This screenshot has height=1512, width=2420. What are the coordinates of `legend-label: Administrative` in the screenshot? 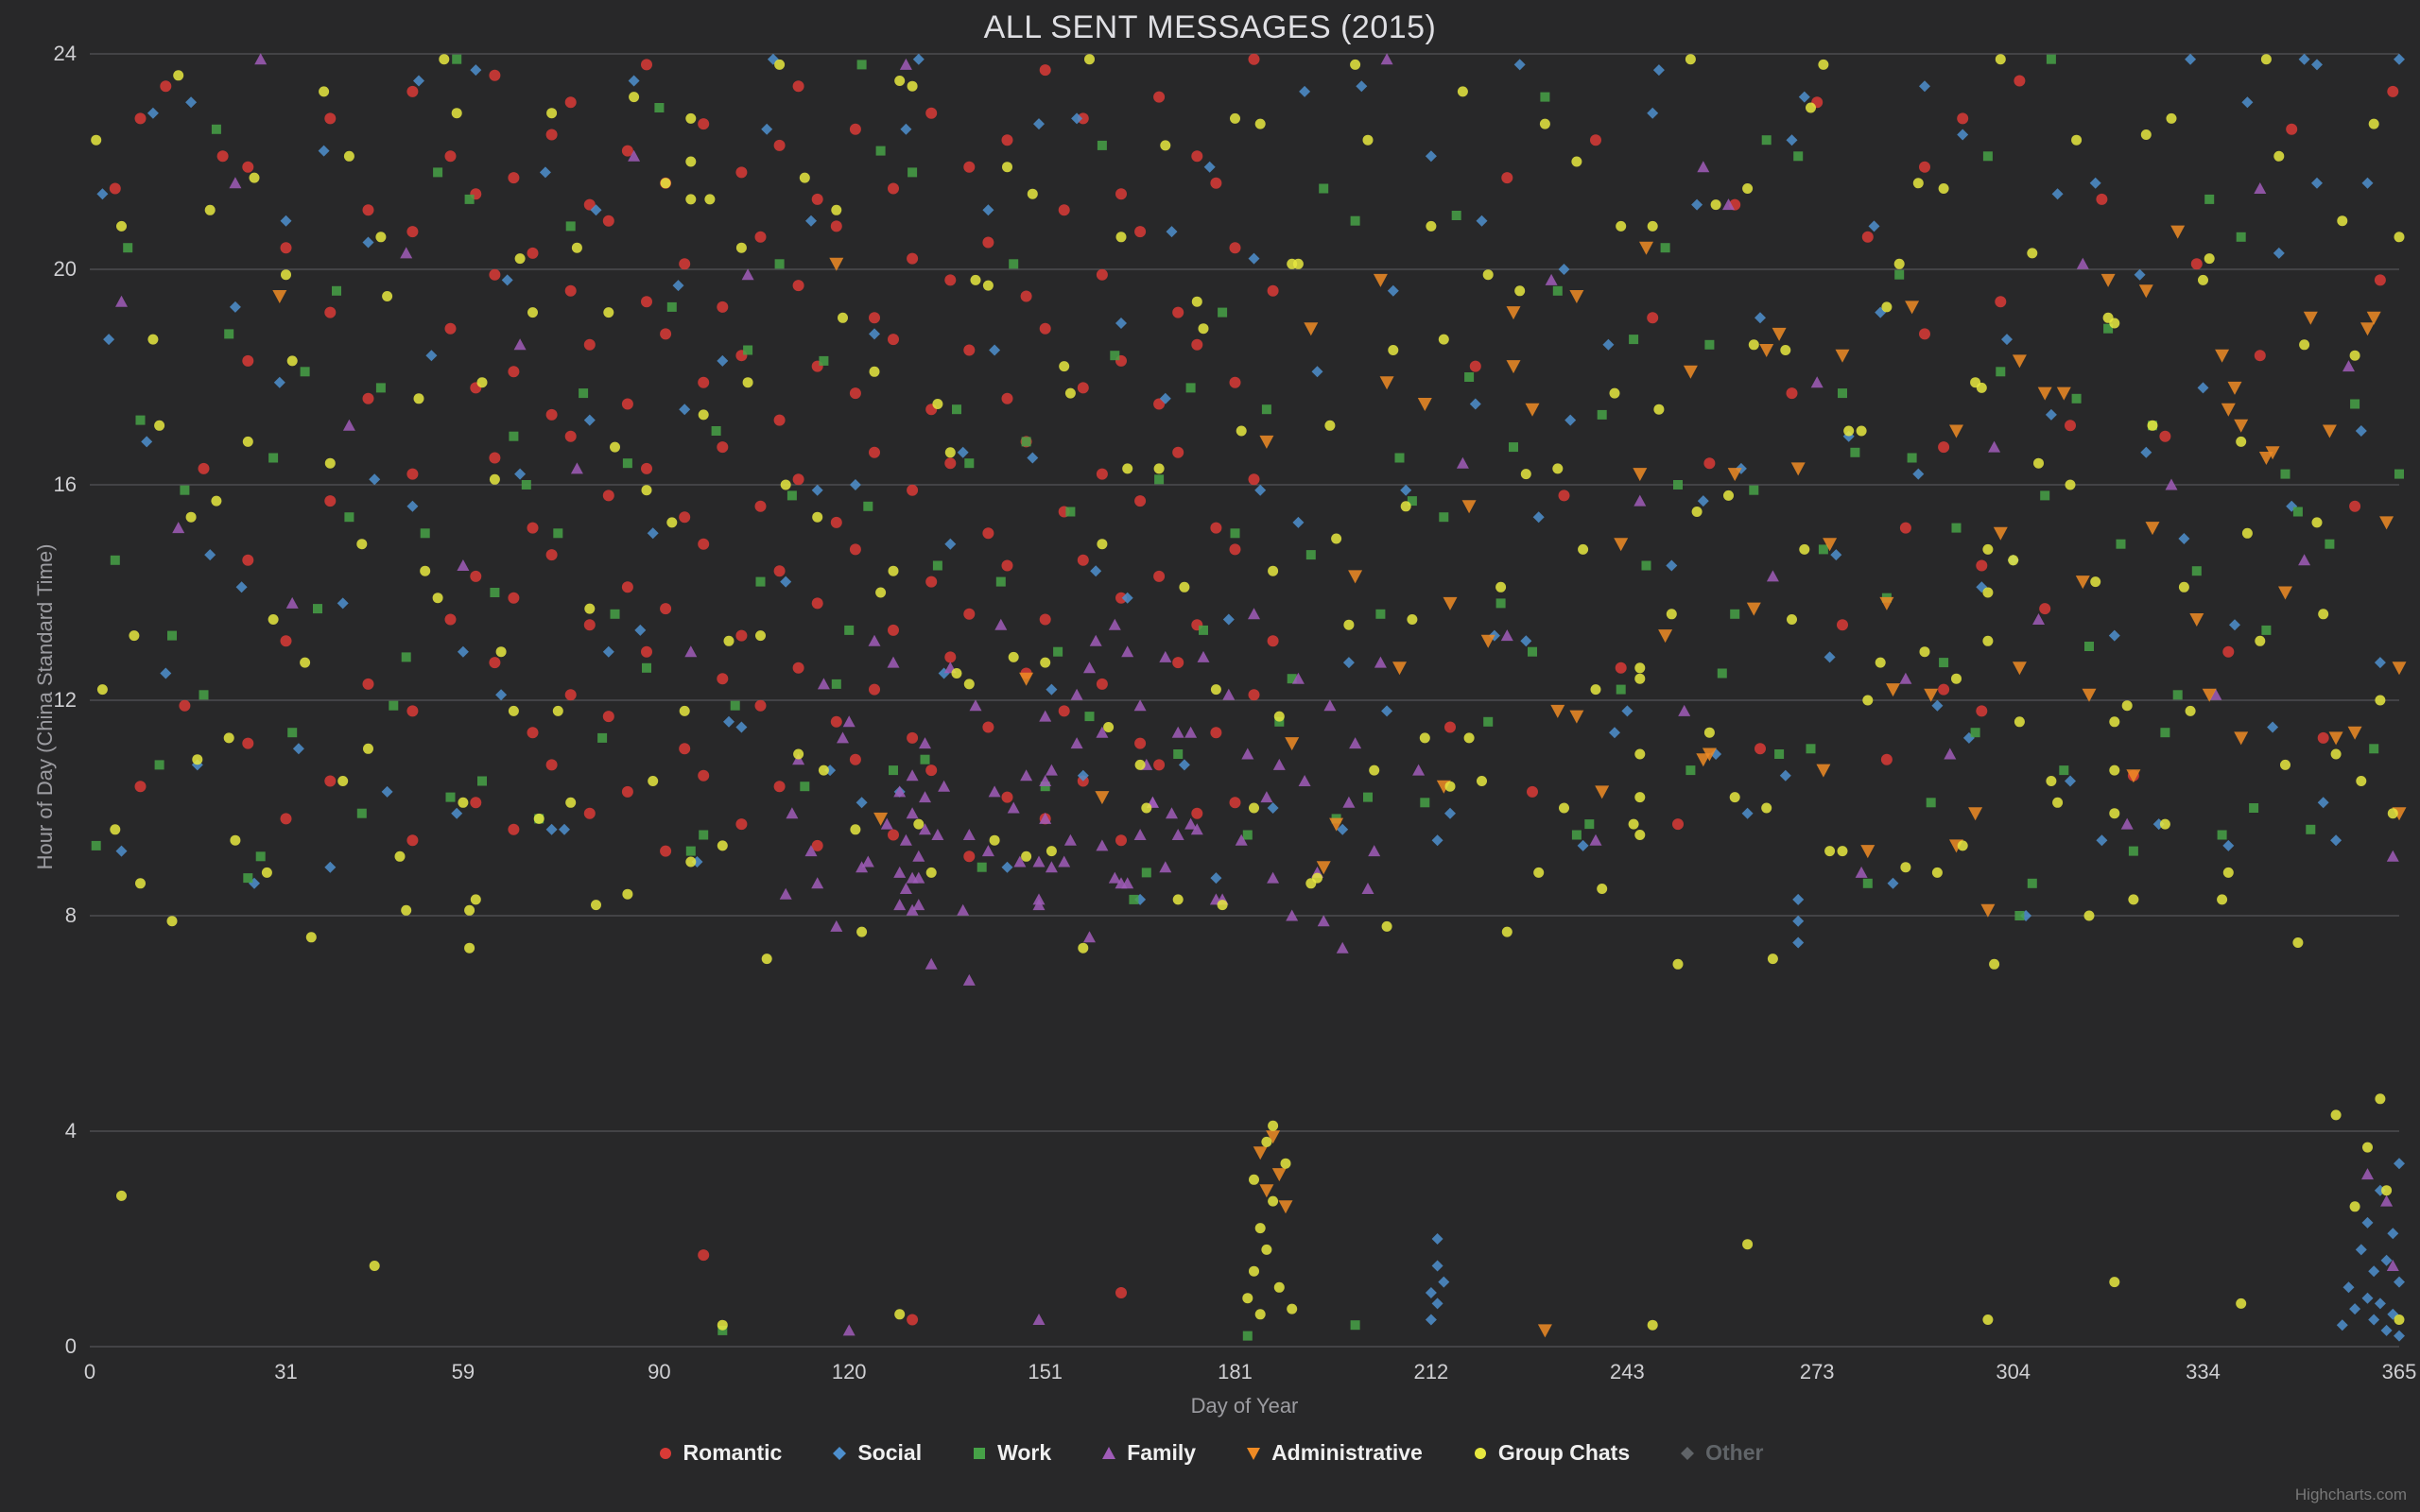 It's located at (1347, 1452).